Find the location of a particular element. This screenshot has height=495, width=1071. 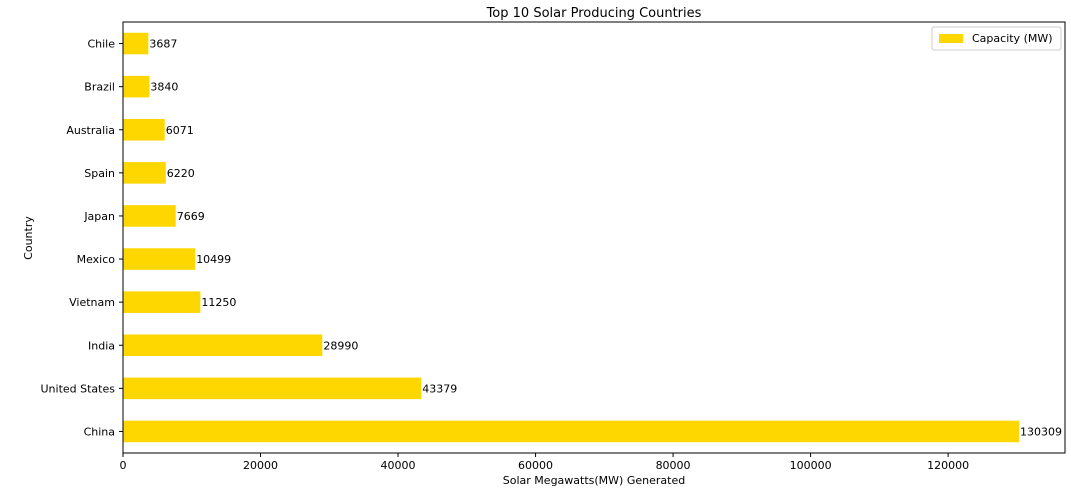

y-tick-label: Spain is located at coordinates (99, 173).